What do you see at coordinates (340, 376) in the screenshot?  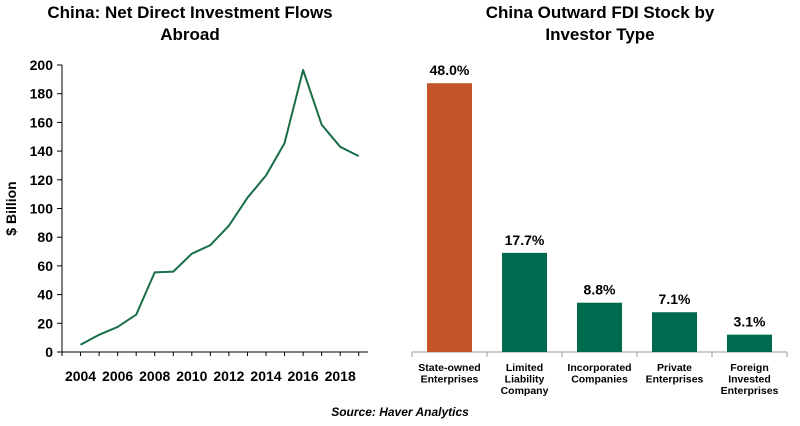 I see `x-tick-label: 2018` at bounding box center [340, 376].